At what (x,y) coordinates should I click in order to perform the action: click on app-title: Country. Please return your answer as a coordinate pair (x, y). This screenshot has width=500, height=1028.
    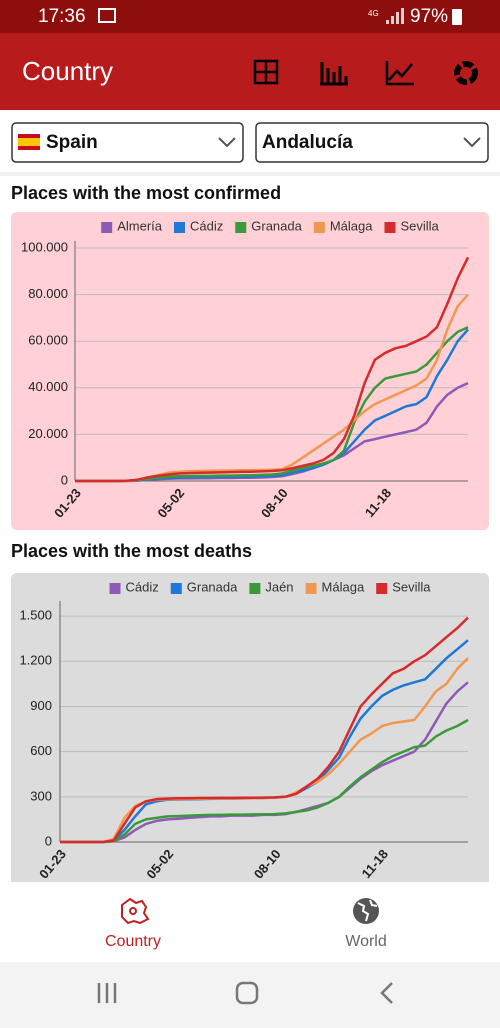
    Looking at the image, I should click on (67, 71).